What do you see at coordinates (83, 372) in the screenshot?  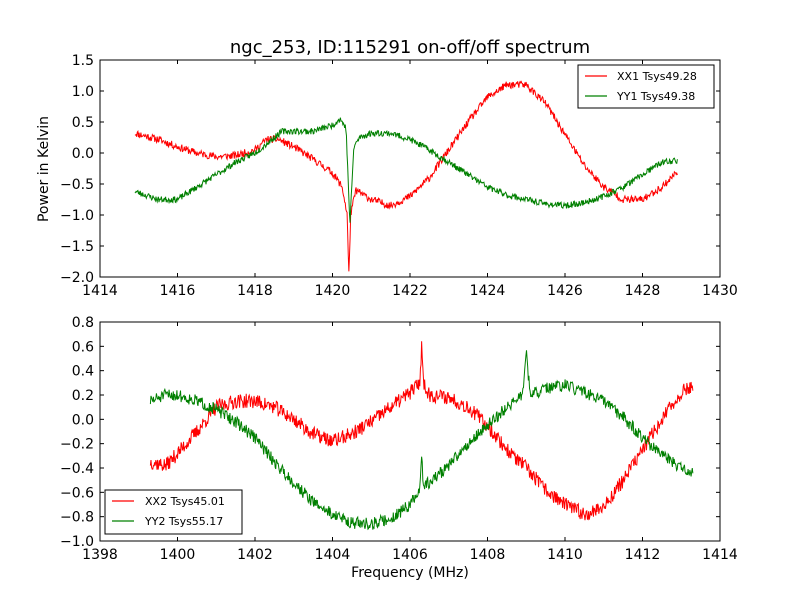 I see `bottom-y-tick-label: 0.4` at bounding box center [83, 372].